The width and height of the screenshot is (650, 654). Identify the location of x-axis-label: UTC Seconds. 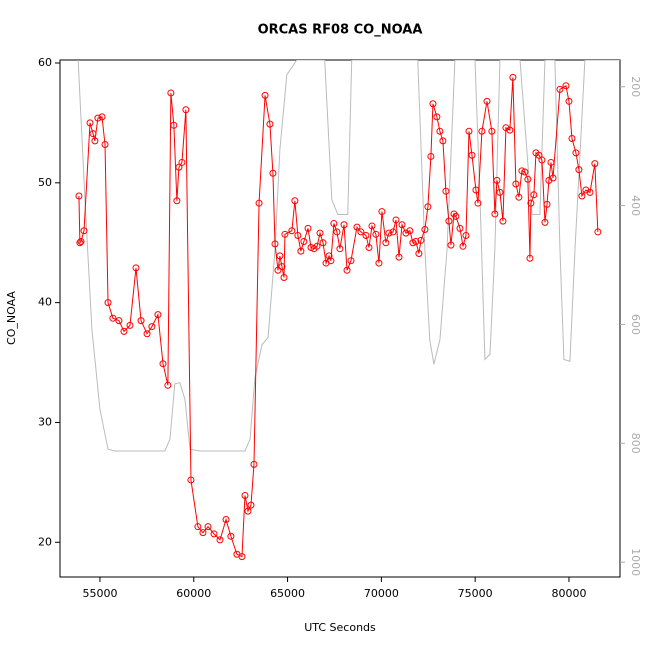
(340, 627).